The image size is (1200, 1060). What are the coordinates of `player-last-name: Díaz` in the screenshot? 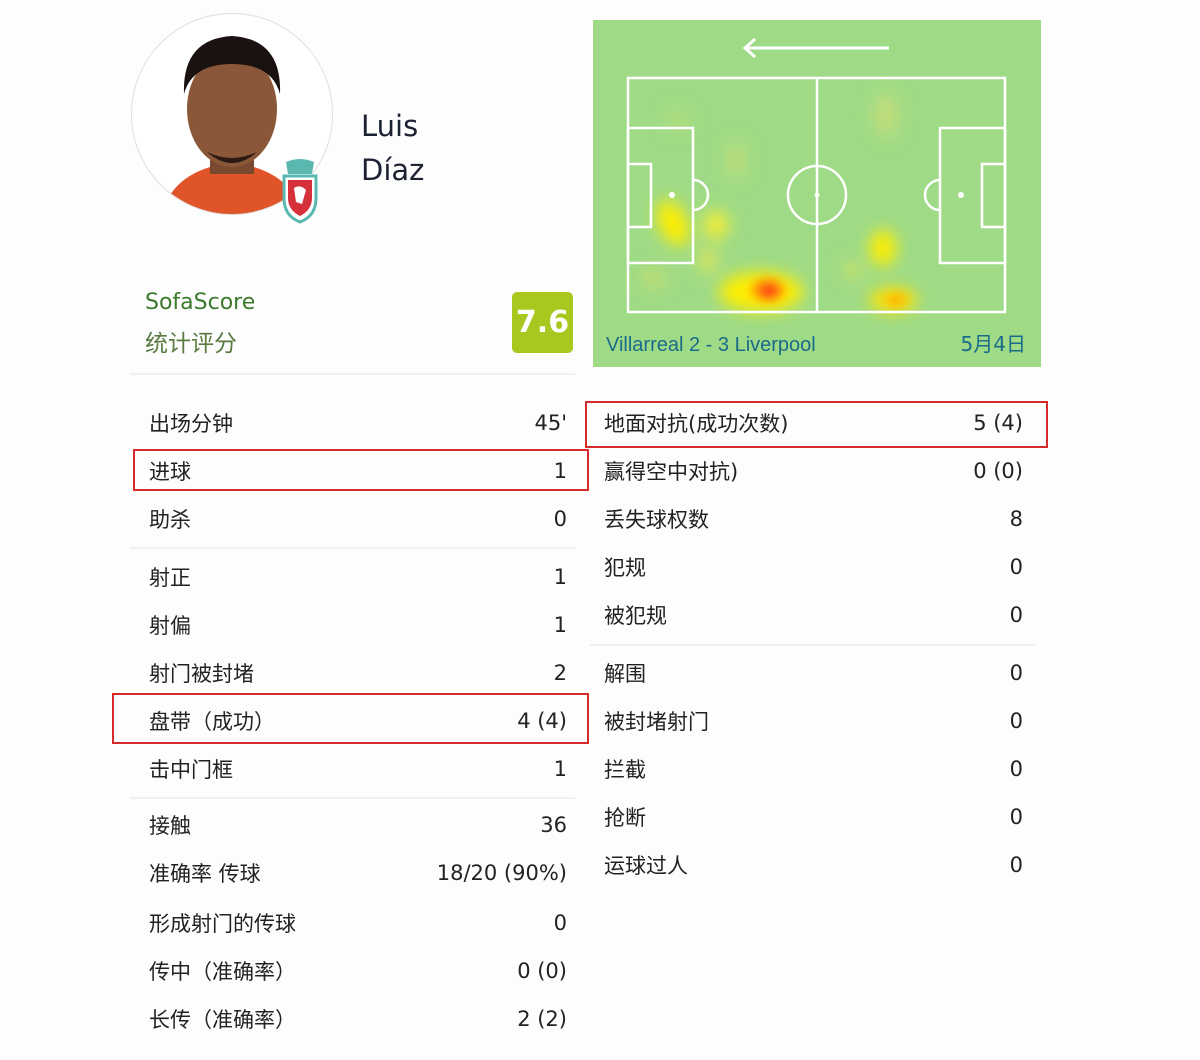 It's located at (393, 170).